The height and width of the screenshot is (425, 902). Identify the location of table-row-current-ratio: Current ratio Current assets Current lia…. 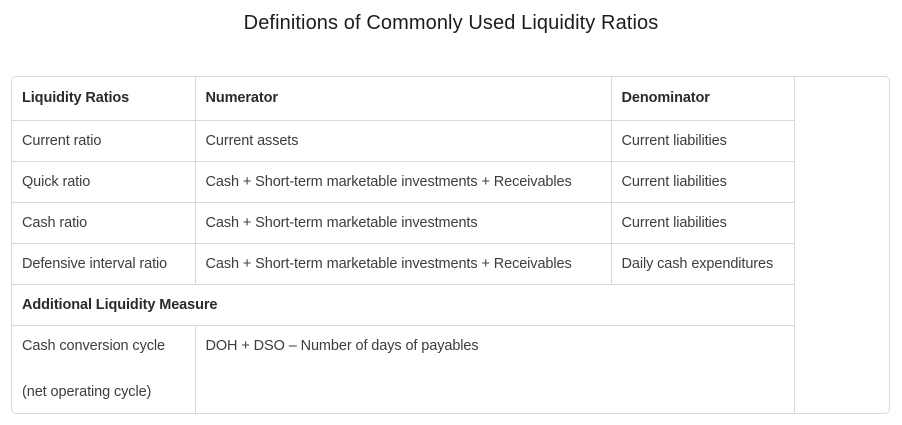
(403, 140).